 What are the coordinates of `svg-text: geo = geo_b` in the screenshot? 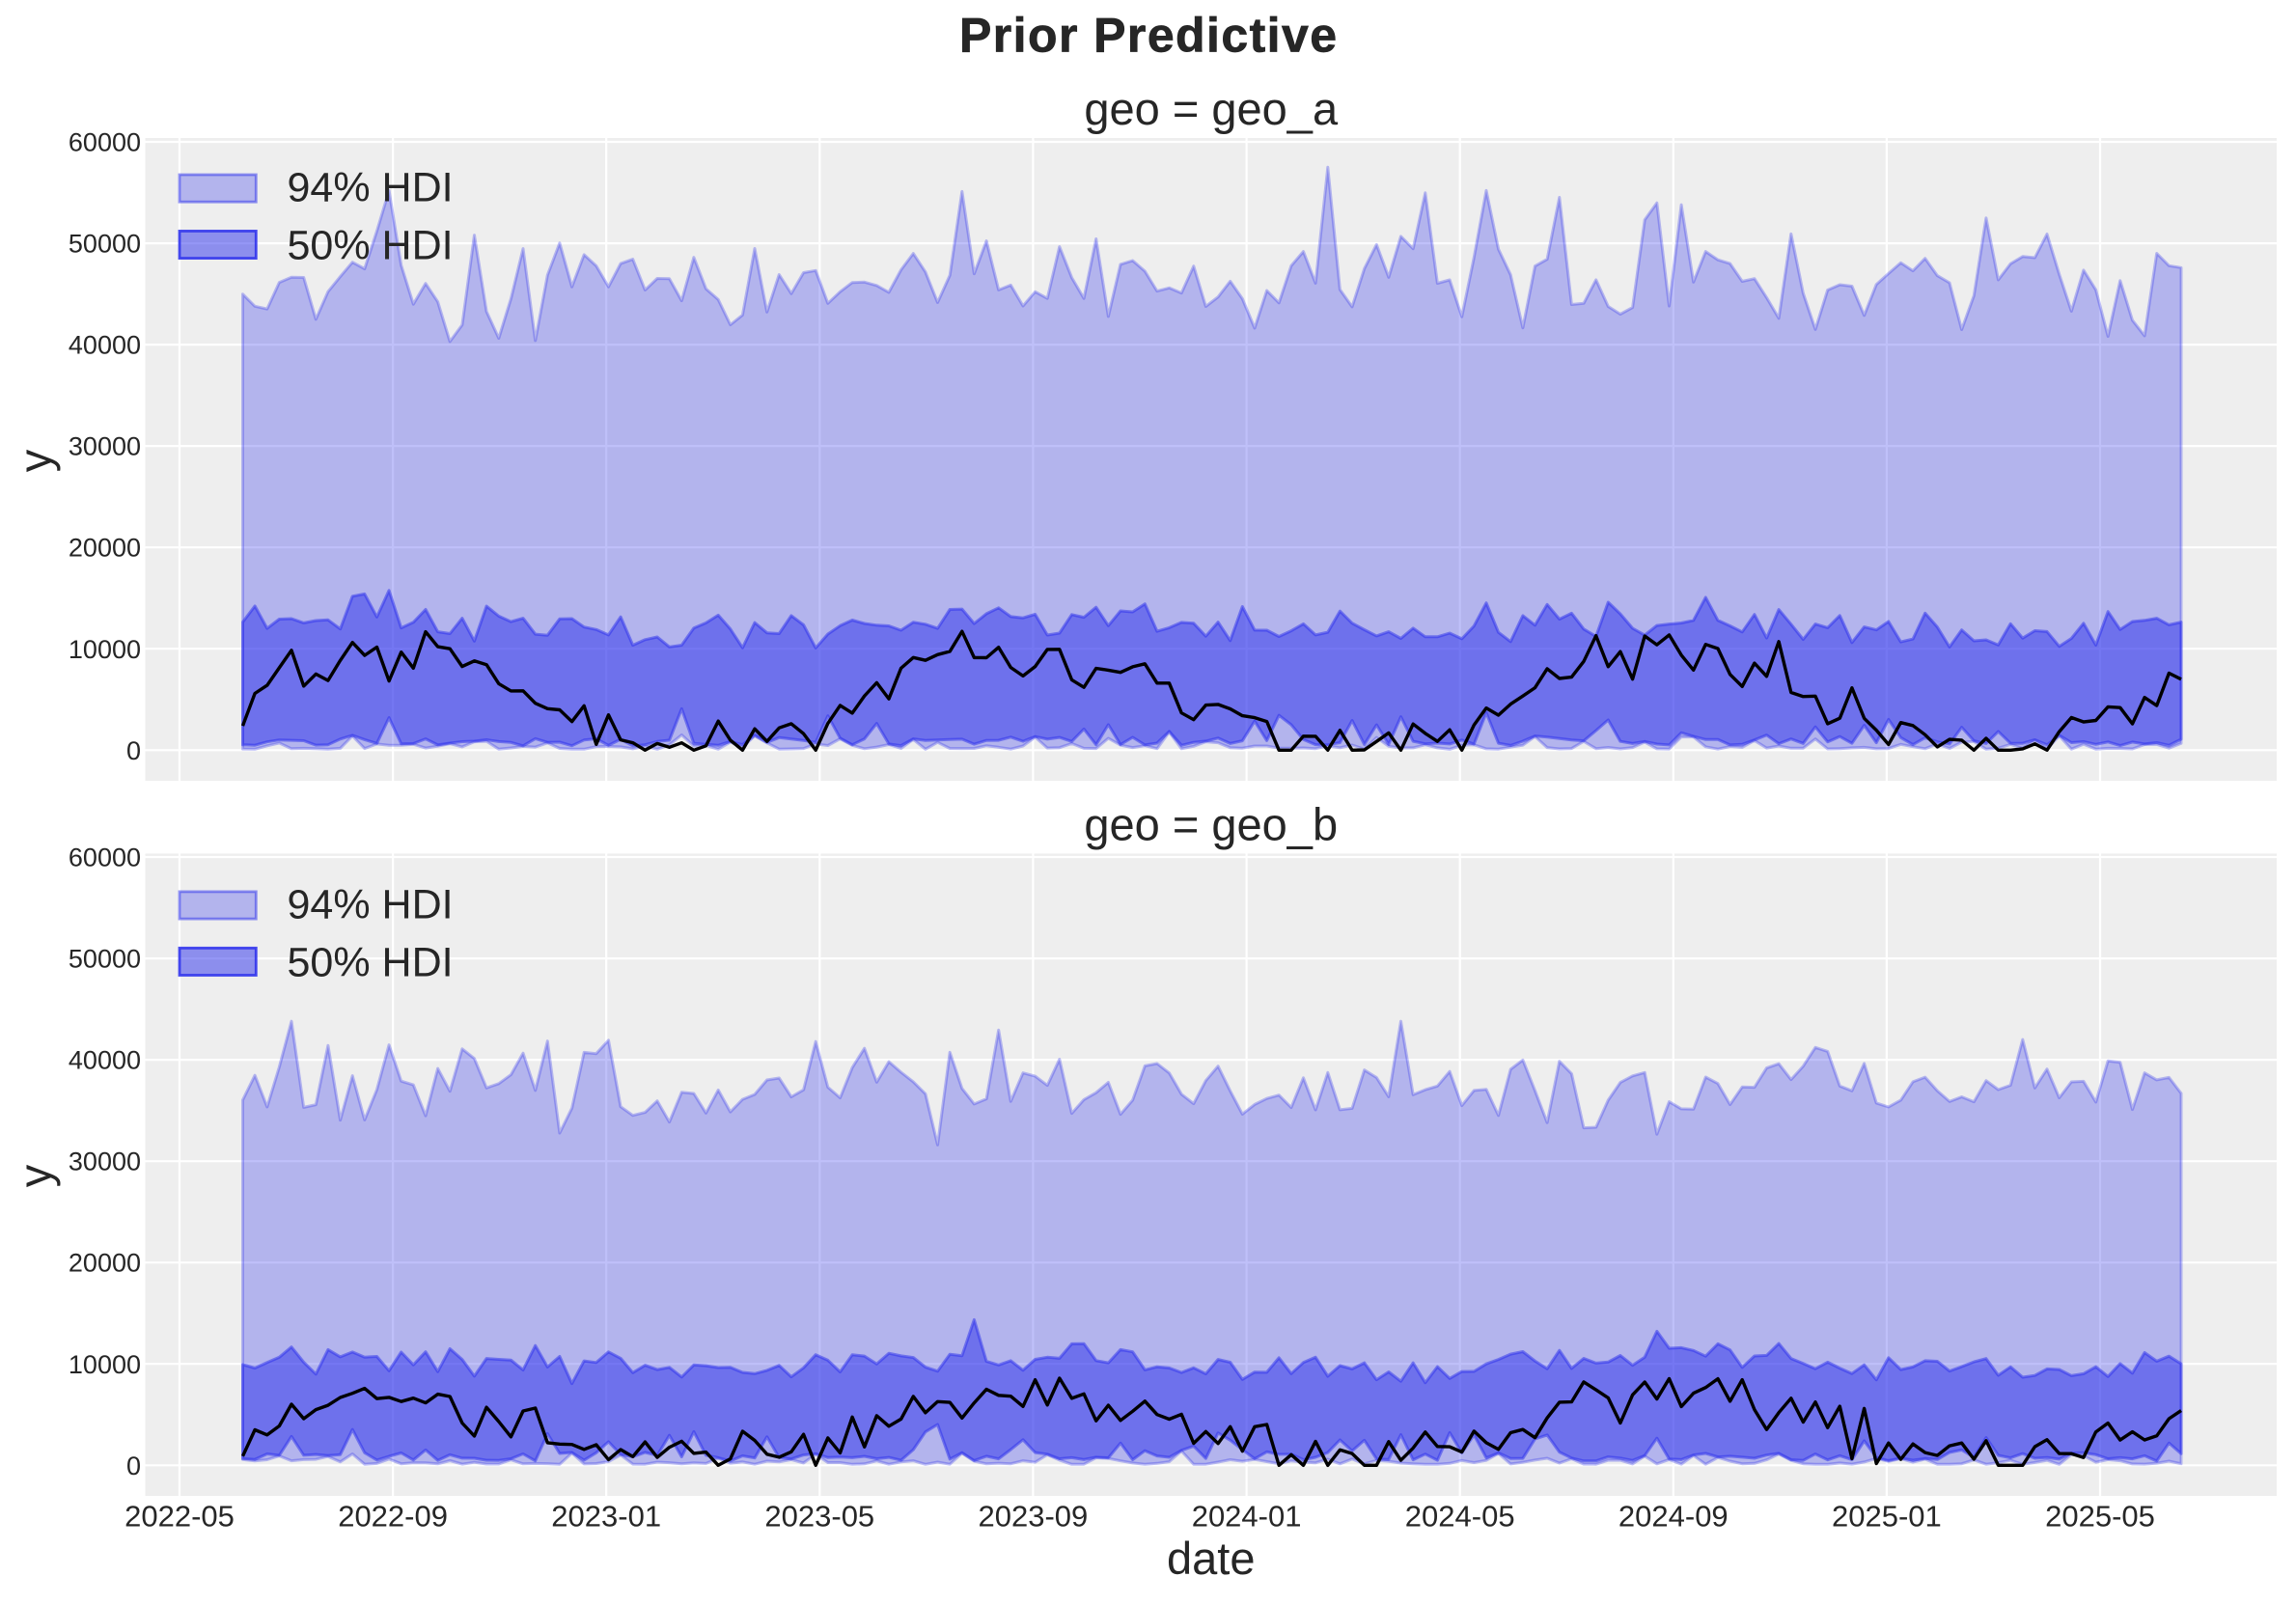 It's located at (1211, 823).